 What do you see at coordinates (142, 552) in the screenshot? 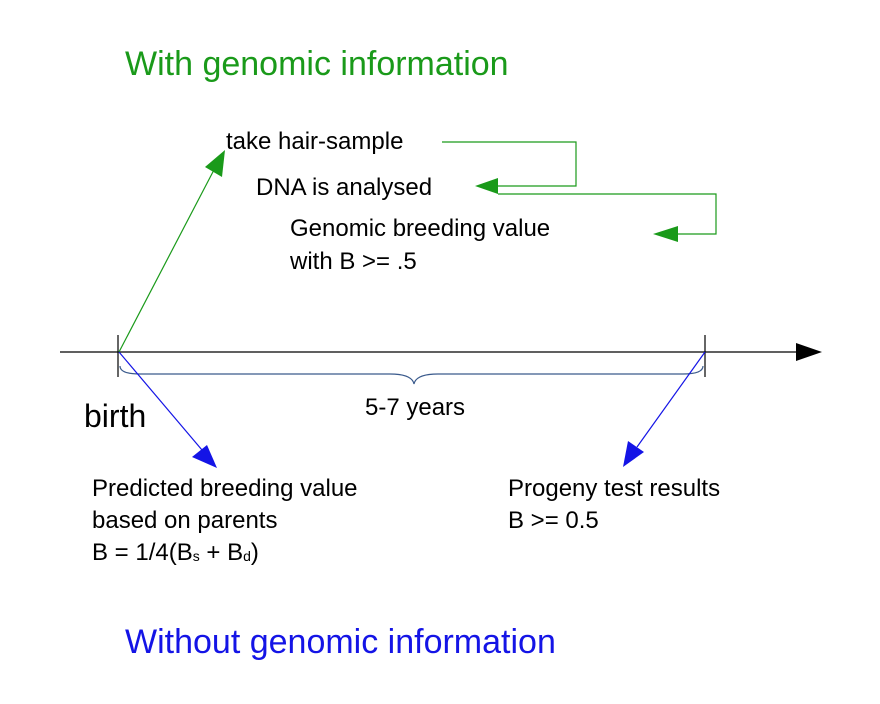
I see `formula-prefix: B = 1/4(B` at bounding box center [142, 552].